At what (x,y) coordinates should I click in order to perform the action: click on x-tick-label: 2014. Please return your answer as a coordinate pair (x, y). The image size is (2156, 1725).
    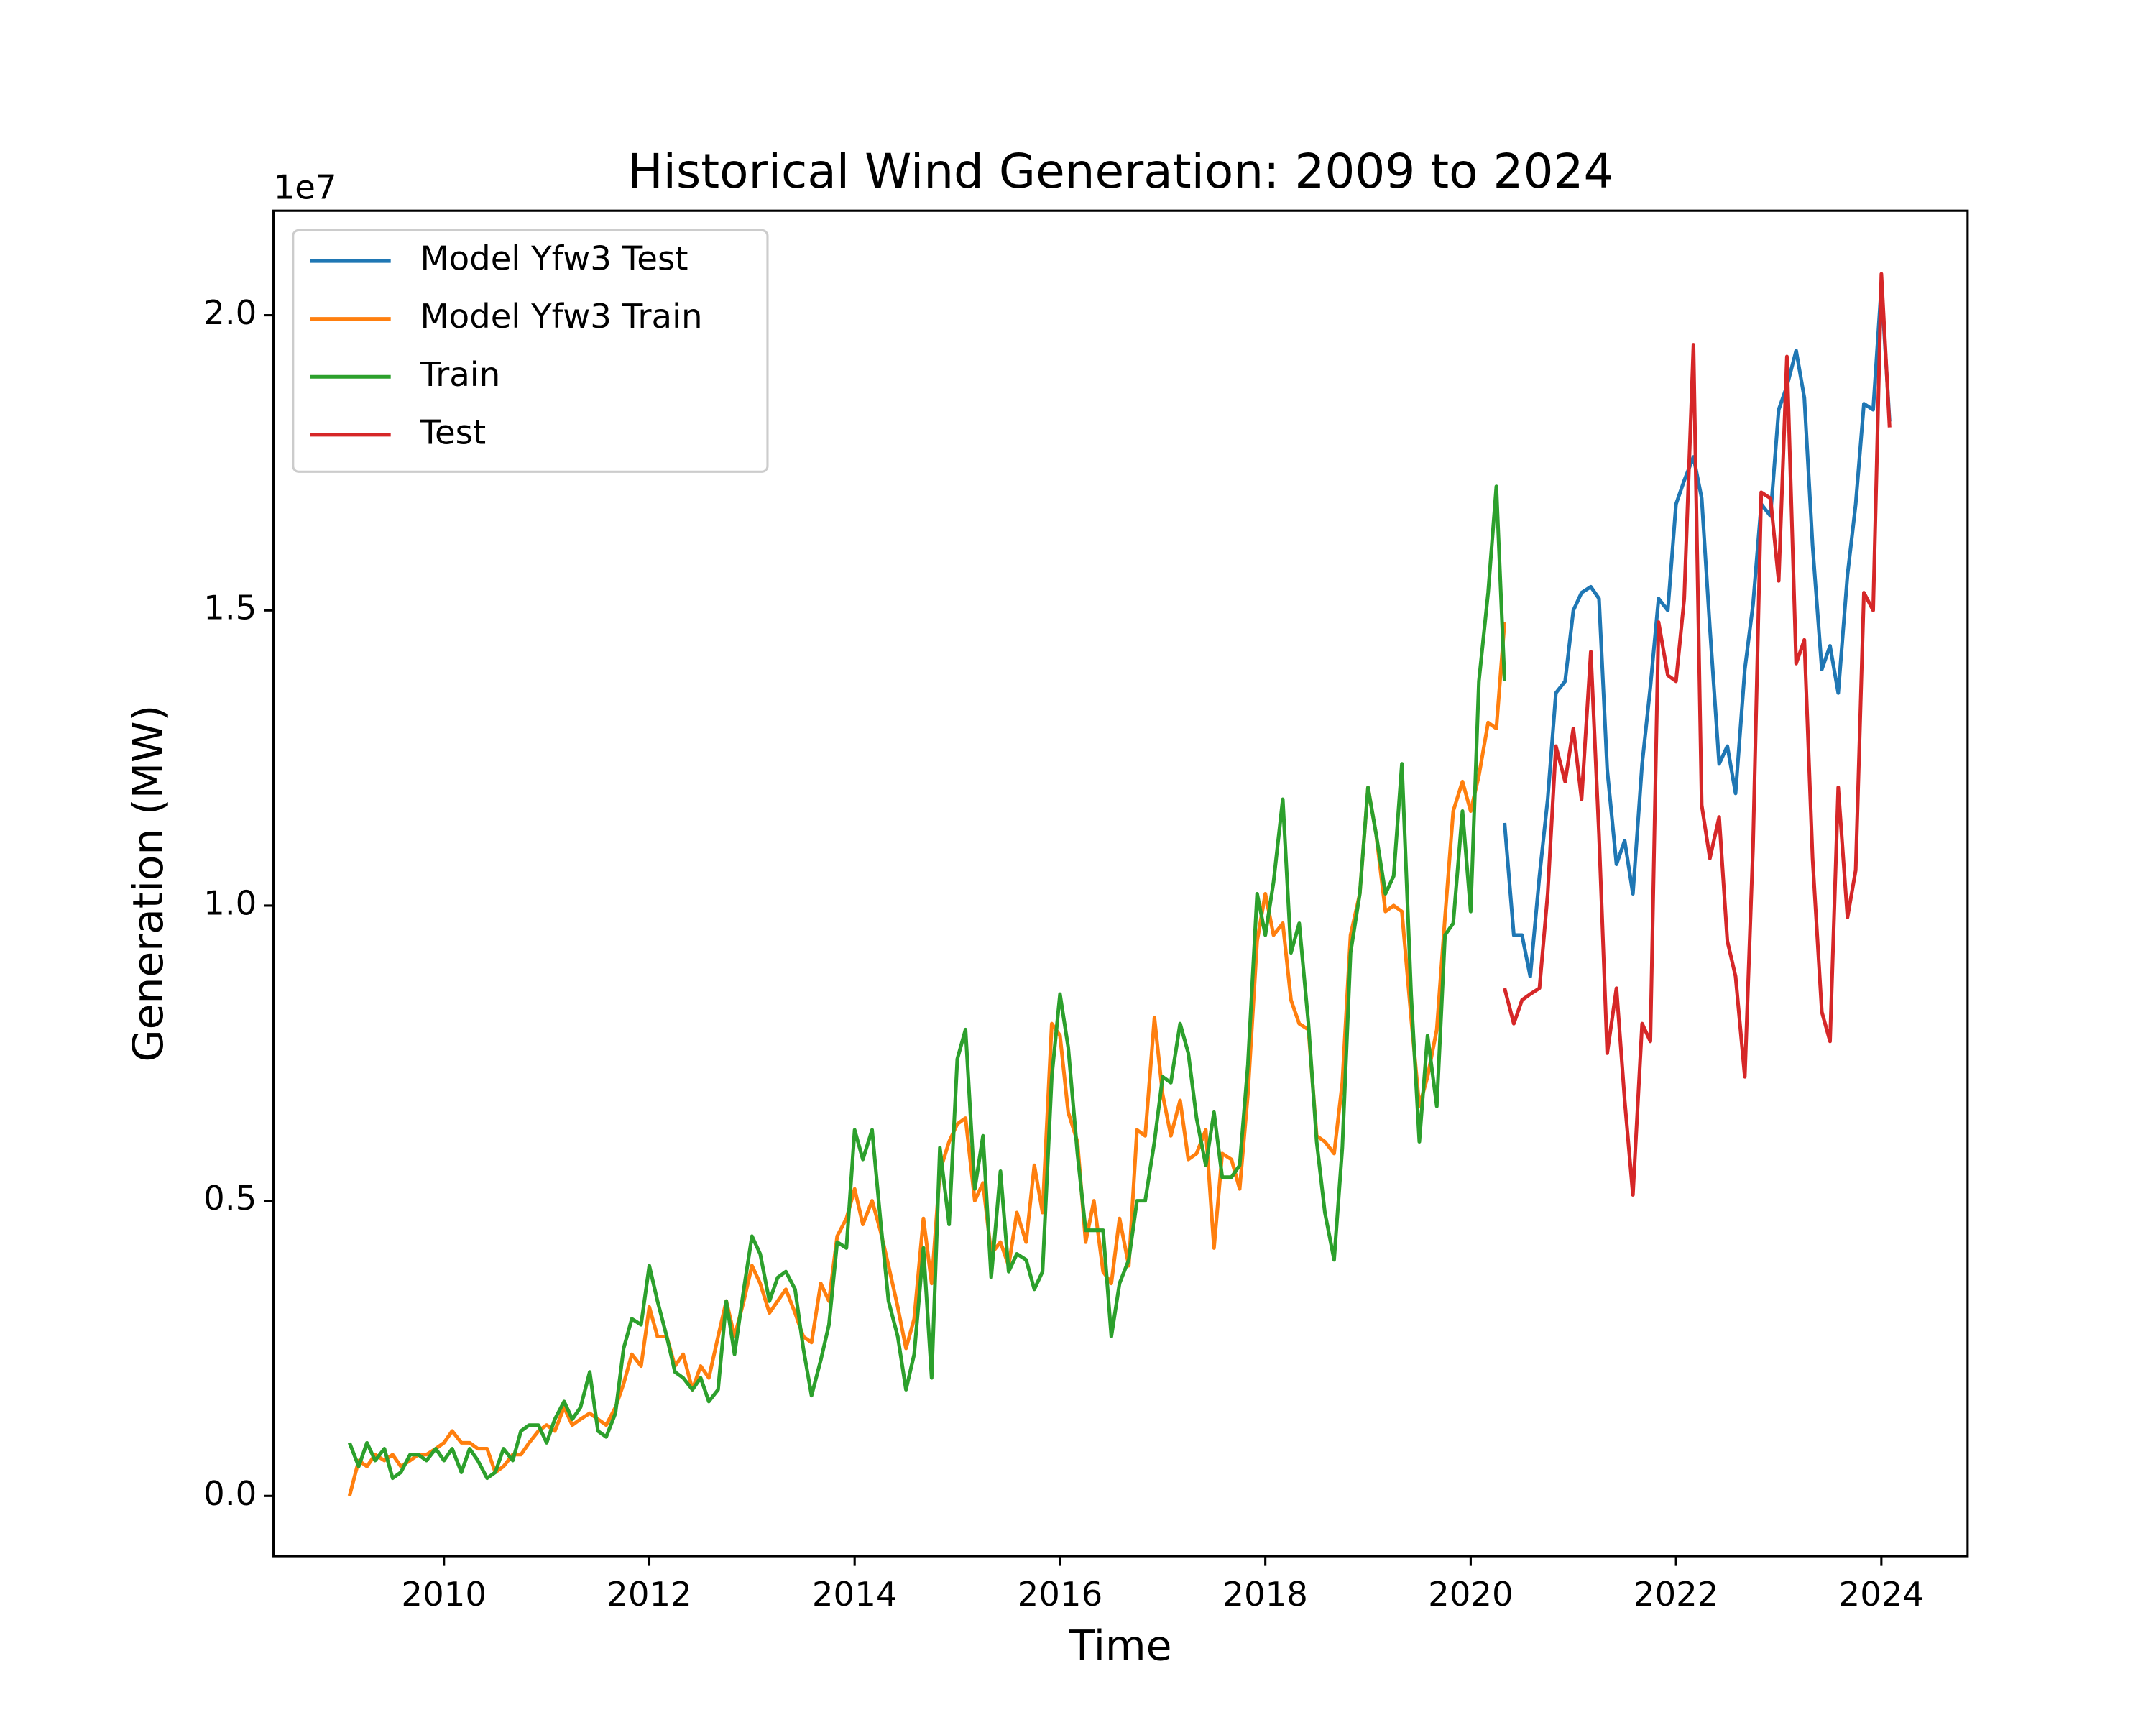
    Looking at the image, I should click on (855, 1594).